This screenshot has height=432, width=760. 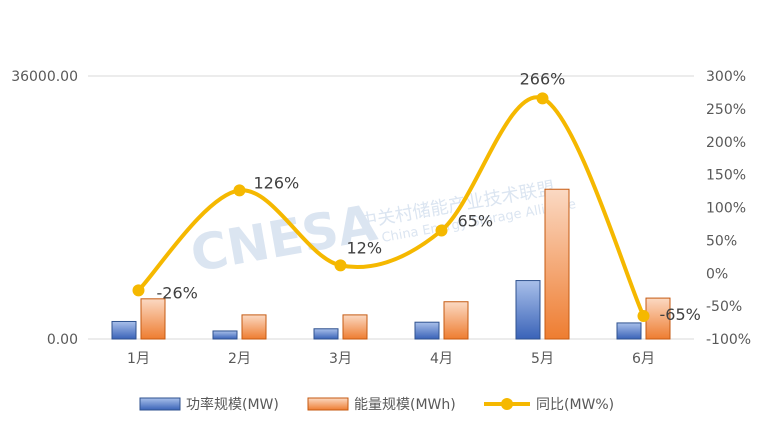 What do you see at coordinates (643, 359) in the screenshot?
I see `x-tick-label: 6月` at bounding box center [643, 359].